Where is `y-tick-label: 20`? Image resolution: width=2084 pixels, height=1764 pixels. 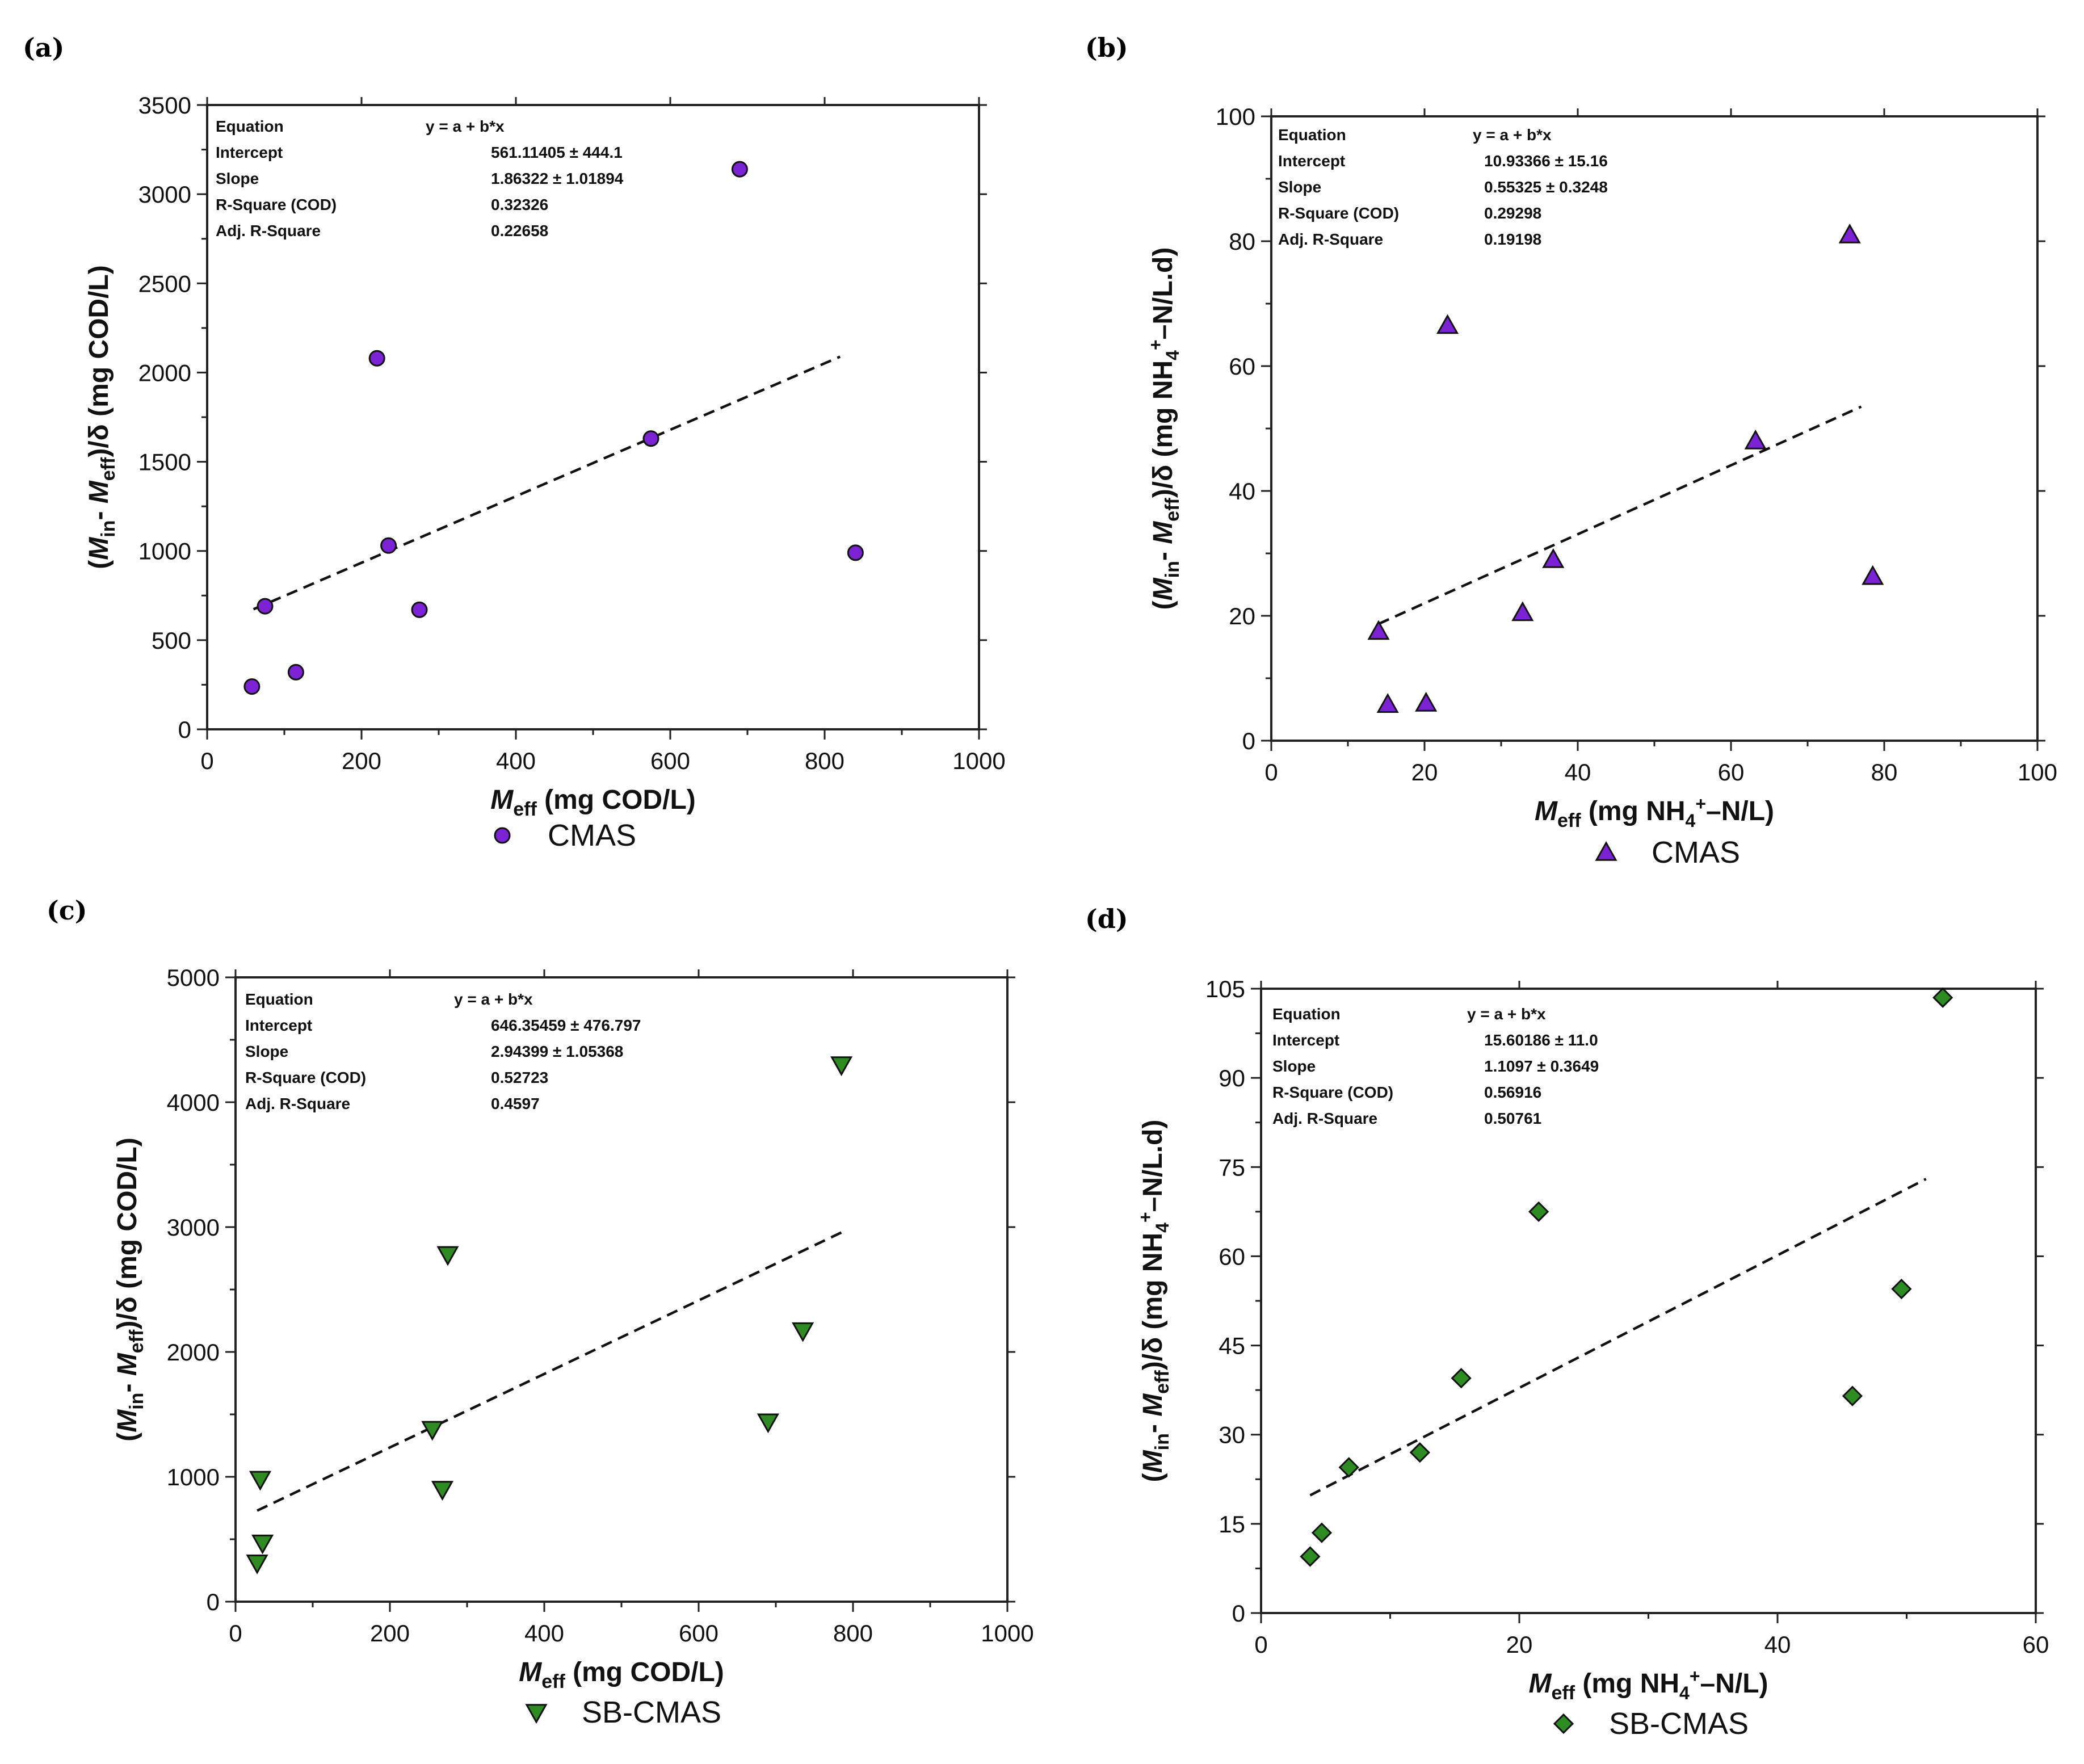 y-tick-label: 20 is located at coordinates (1242, 616).